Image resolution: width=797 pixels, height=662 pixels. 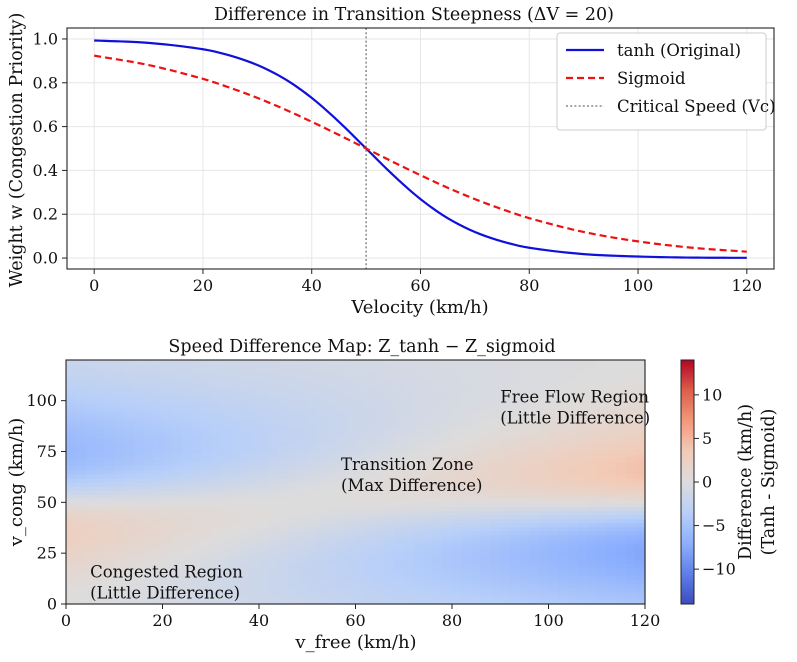 What do you see at coordinates (312, 285) in the screenshot?
I see `x-tick-label: 40` at bounding box center [312, 285].